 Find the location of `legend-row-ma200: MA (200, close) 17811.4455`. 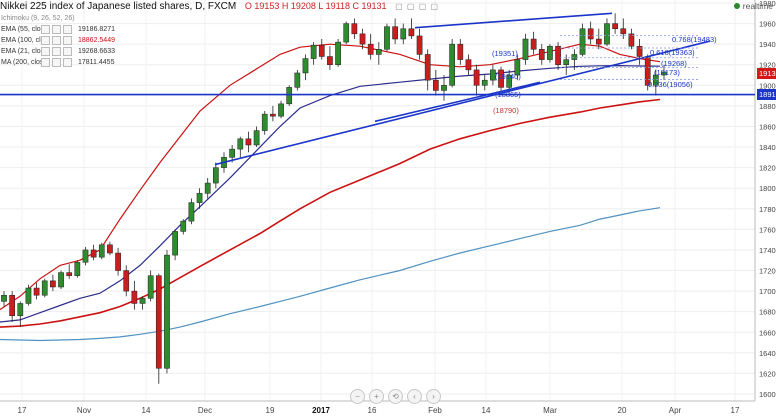

legend-row-ma200: MA (200, close) 17811.4455 is located at coordinates (58, 62).